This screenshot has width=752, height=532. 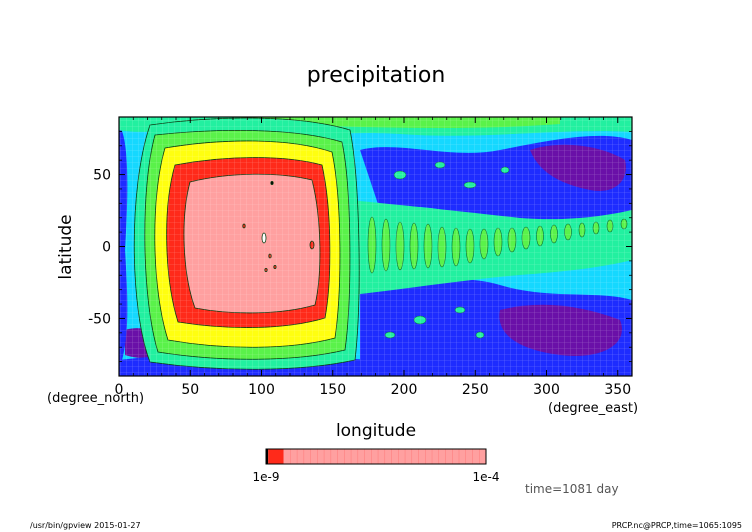 I want to click on y-tick-label: -50, so click(x=99, y=319).